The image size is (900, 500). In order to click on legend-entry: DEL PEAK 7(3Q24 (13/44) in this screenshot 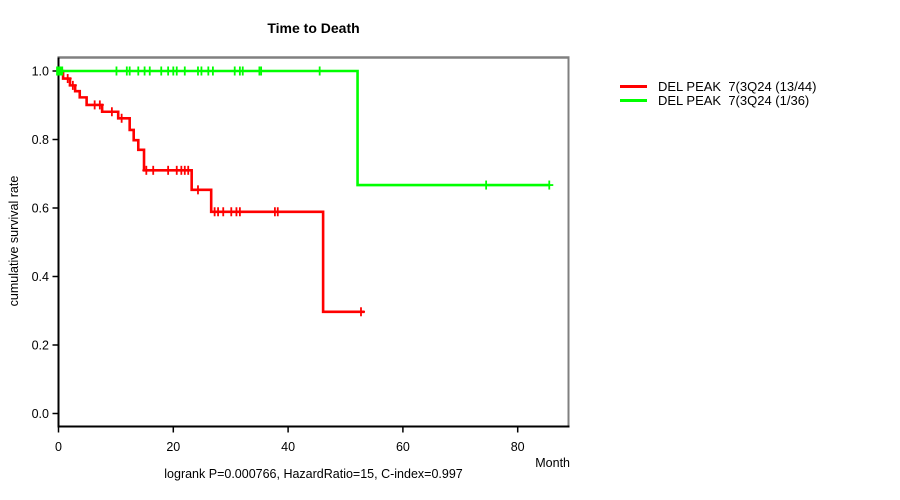, I will do `click(718, 86)`.